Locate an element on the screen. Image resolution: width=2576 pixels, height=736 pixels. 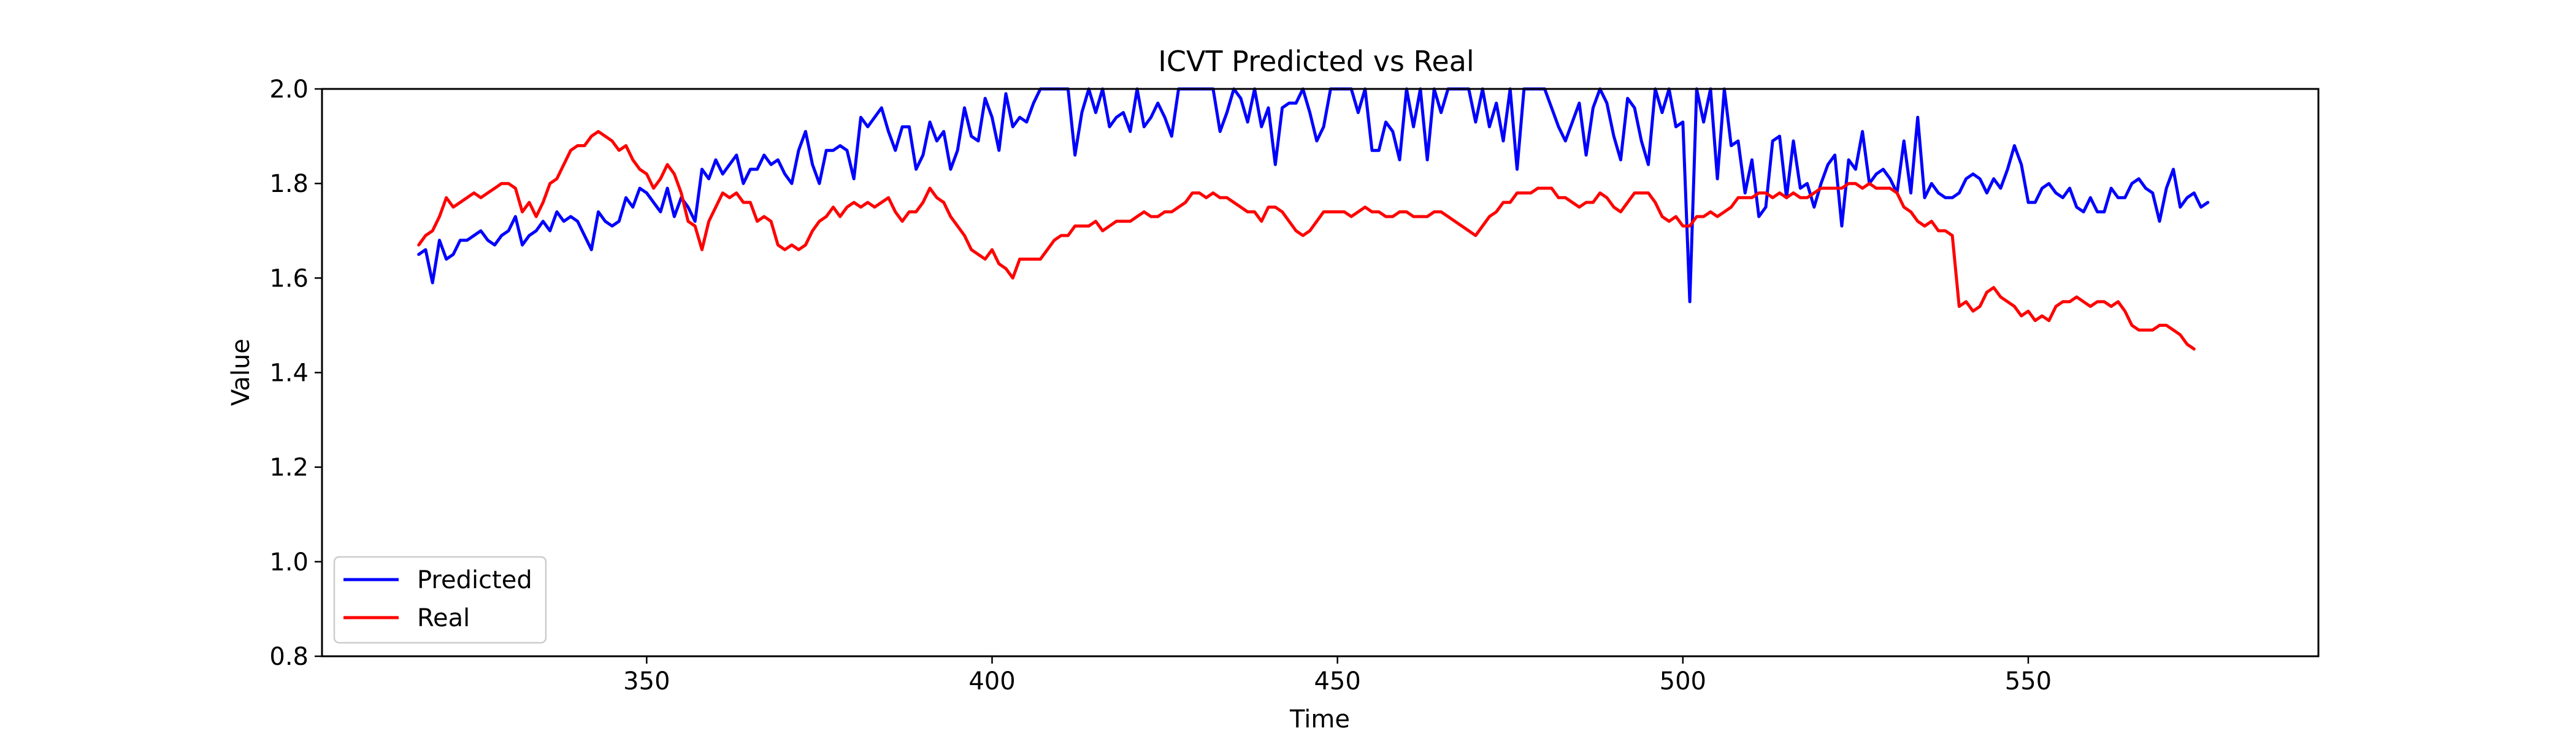
x-tick-label: 450 is located at coordinates (1337, 681).